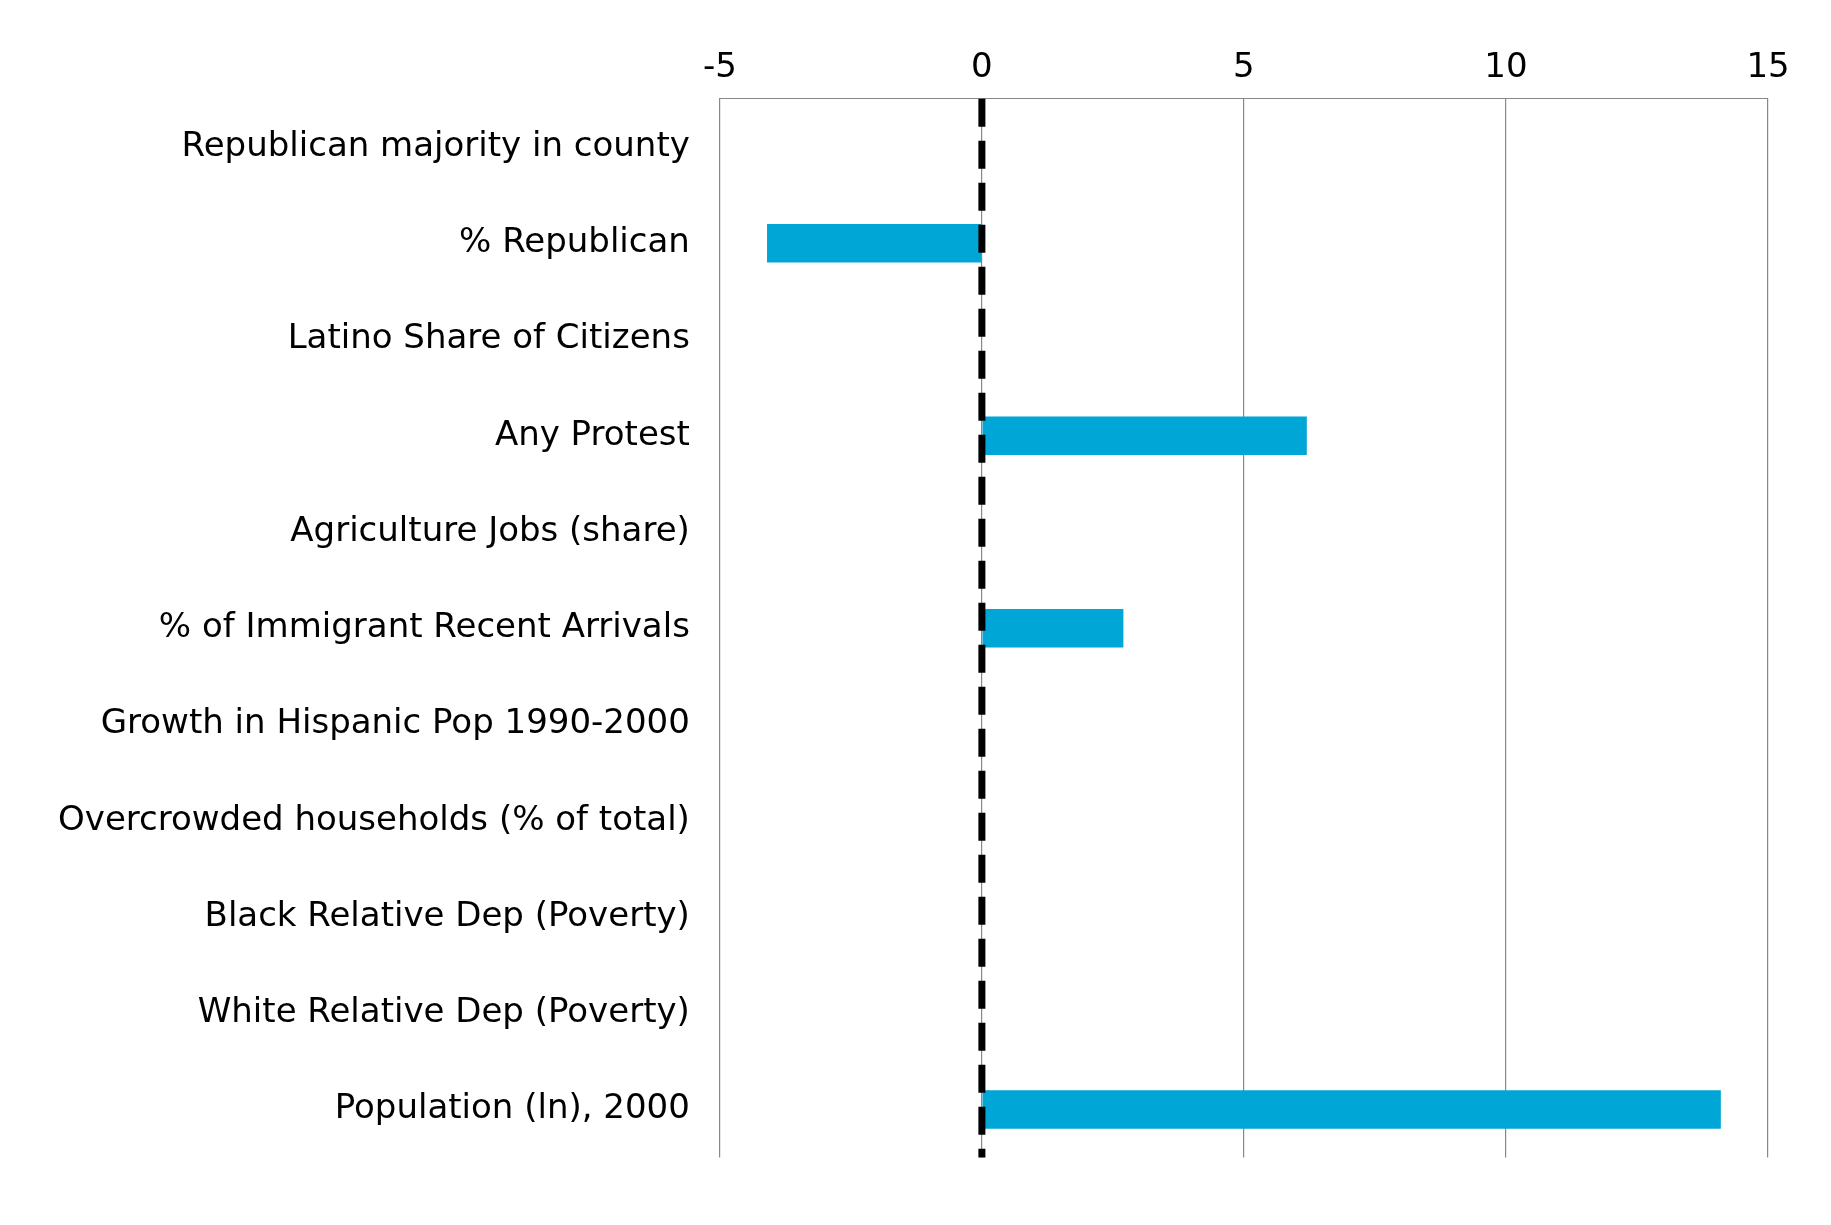  What do you see at coordinates (447, 913) in the screenshot?
I see `y-tick-label: Black Relative Dep (Poverty)` at bounding box center [447, 913].